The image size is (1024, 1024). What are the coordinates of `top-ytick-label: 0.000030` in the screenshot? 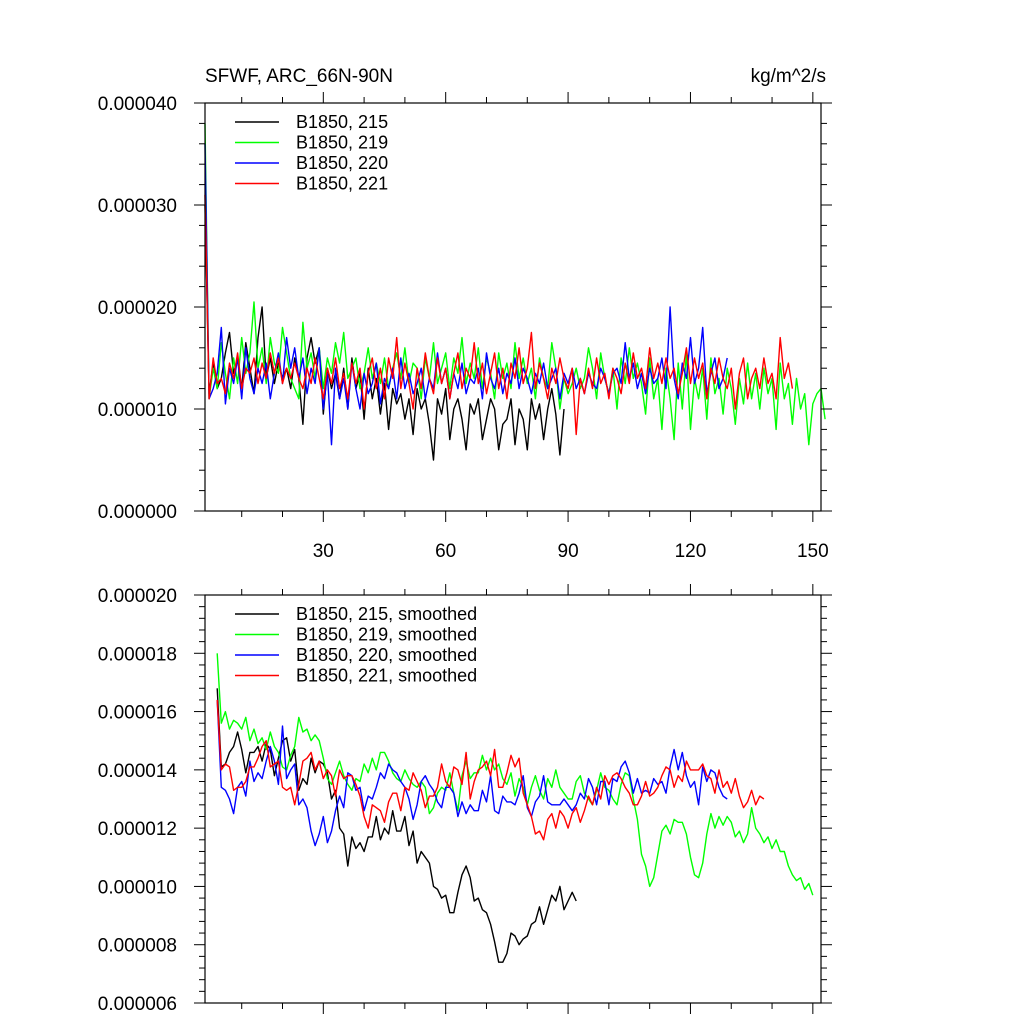 It's located at (137, 206).